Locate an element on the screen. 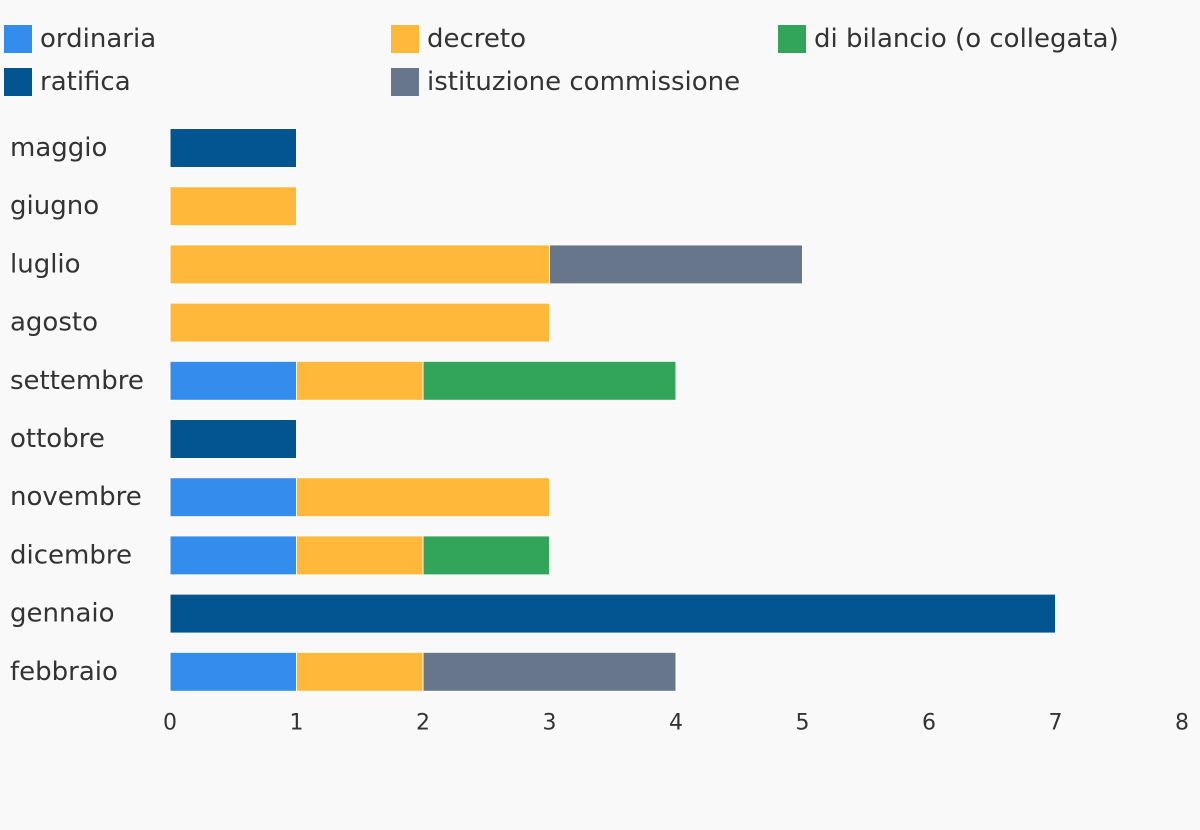 This screenshot has width=1200, height=830. category-label: luglio is located at coordinates (45, 264).